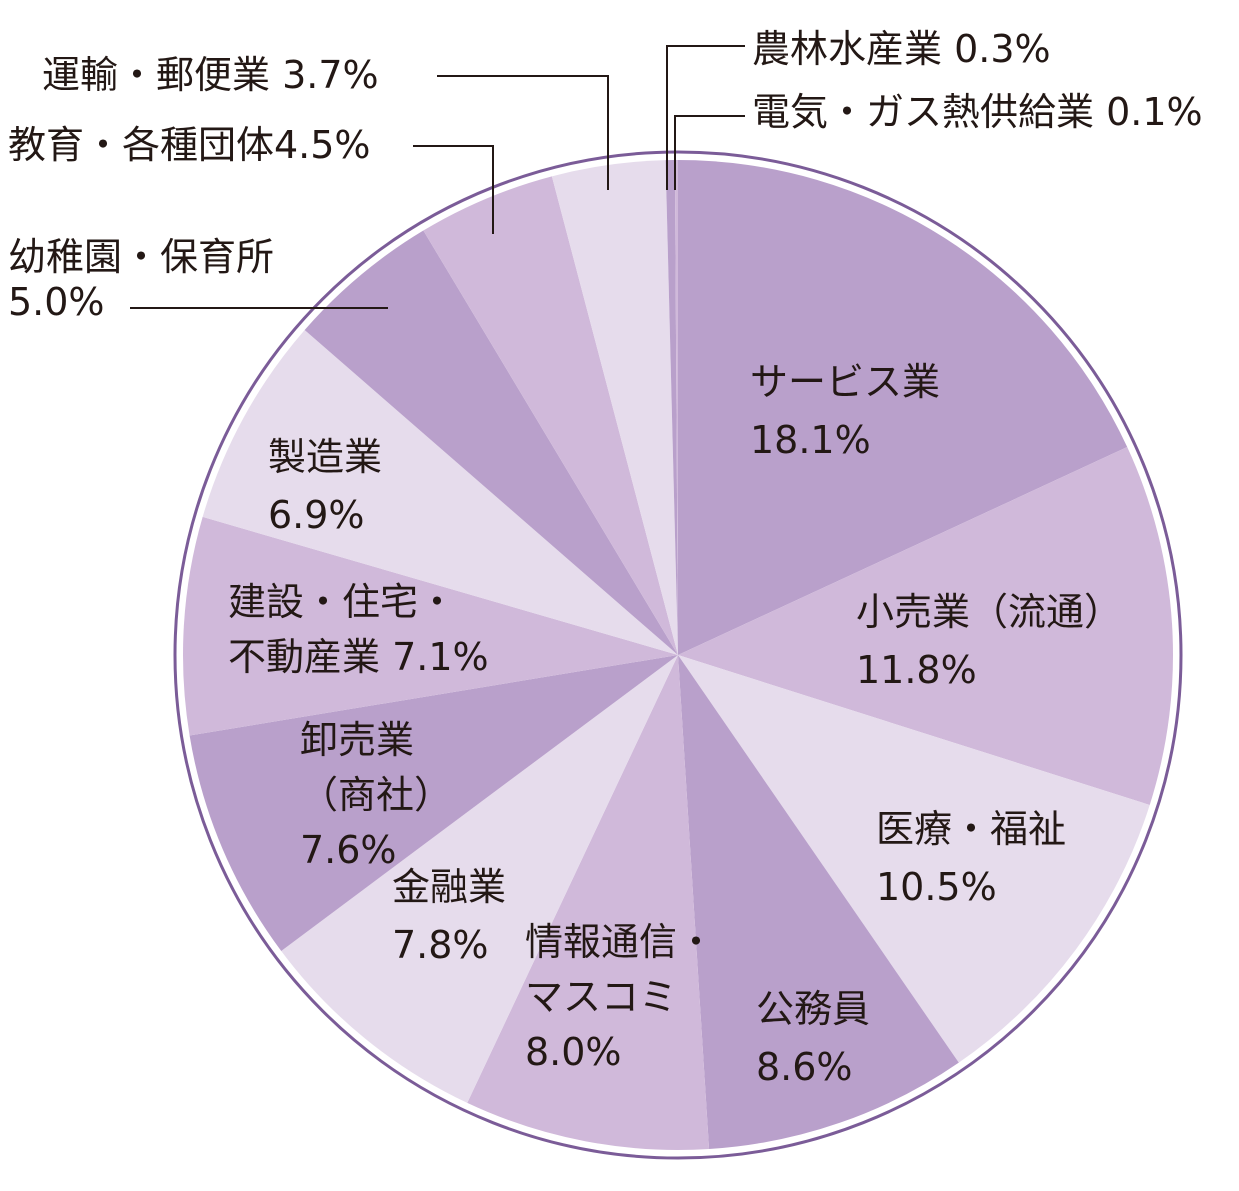 The width and height of the screenshot is (1239, 1191). I want to click on slice-label-運輸・郵便業: 運輸・郵便業 3.7%, so click(210, 75).